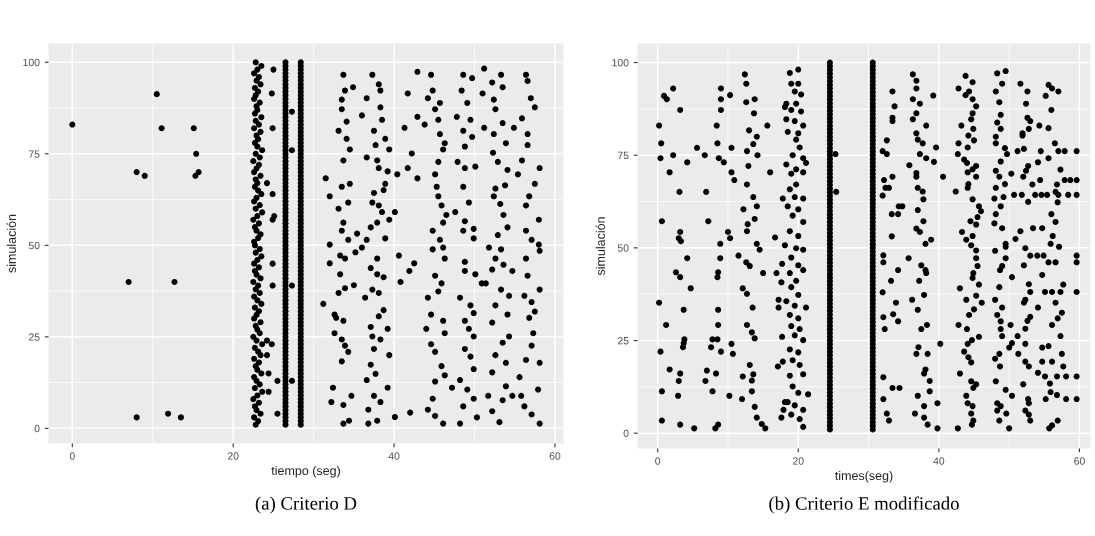 The image size is (1095, 536). Describe the element at coordinates (306, 505) in the screenshot. I see `text: (a) Criterio D` at that location.